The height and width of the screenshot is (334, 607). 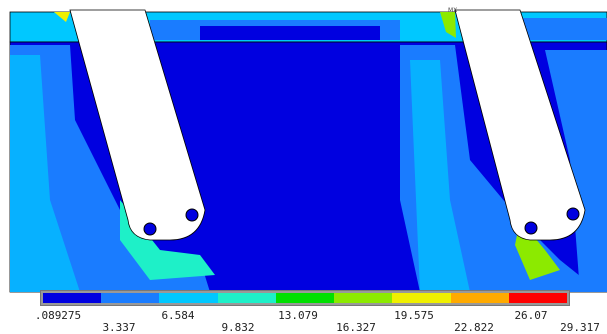 I want to click on mx-tag: MX, so click(x=452, y=10).